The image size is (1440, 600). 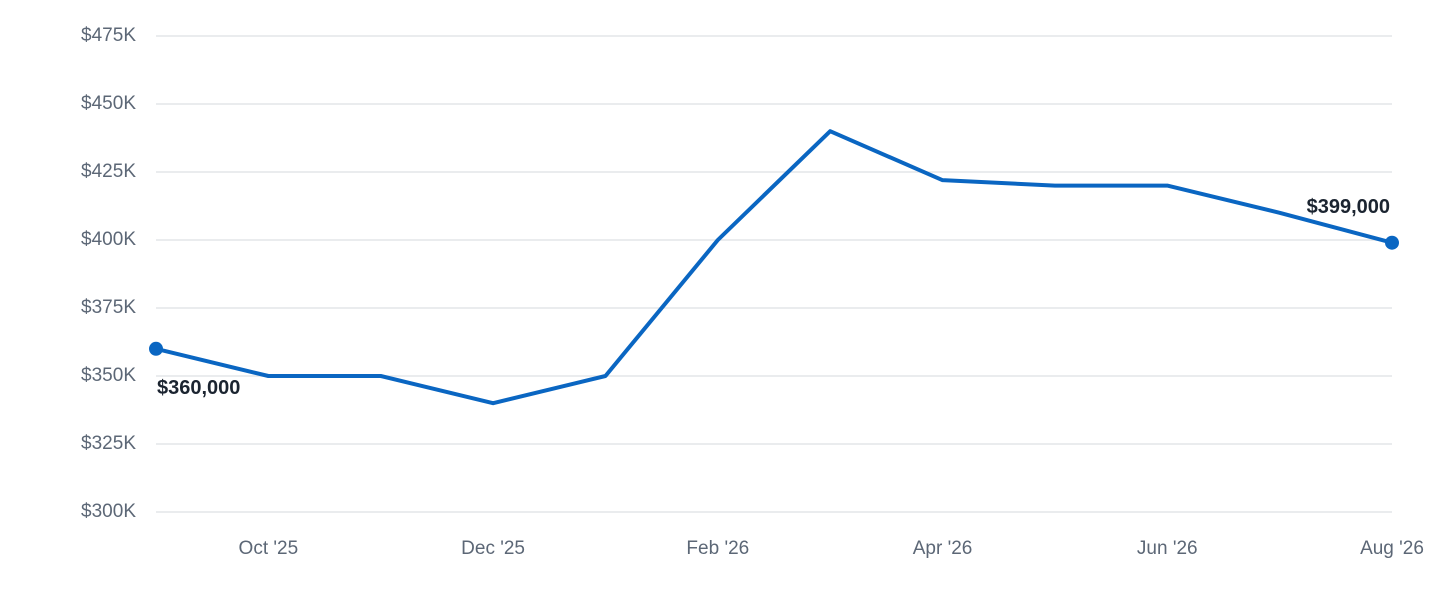 What do you see at coordinates (1392, 548) in the screenshot?
I see `x-tick-label: Aug '26` at bounding box center [1392, 548].